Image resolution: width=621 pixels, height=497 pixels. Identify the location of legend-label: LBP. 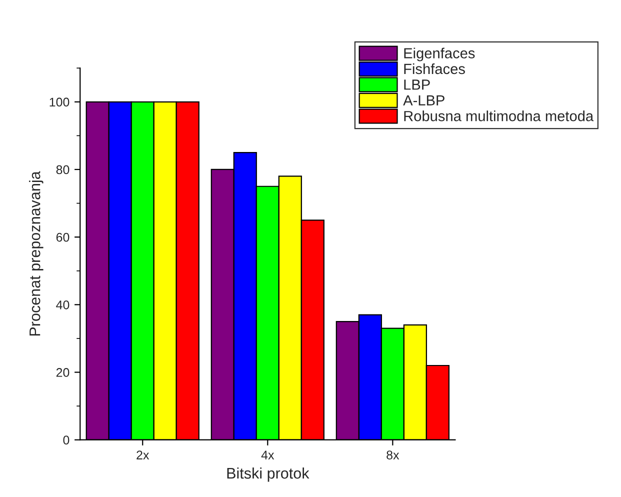
(417, 85).